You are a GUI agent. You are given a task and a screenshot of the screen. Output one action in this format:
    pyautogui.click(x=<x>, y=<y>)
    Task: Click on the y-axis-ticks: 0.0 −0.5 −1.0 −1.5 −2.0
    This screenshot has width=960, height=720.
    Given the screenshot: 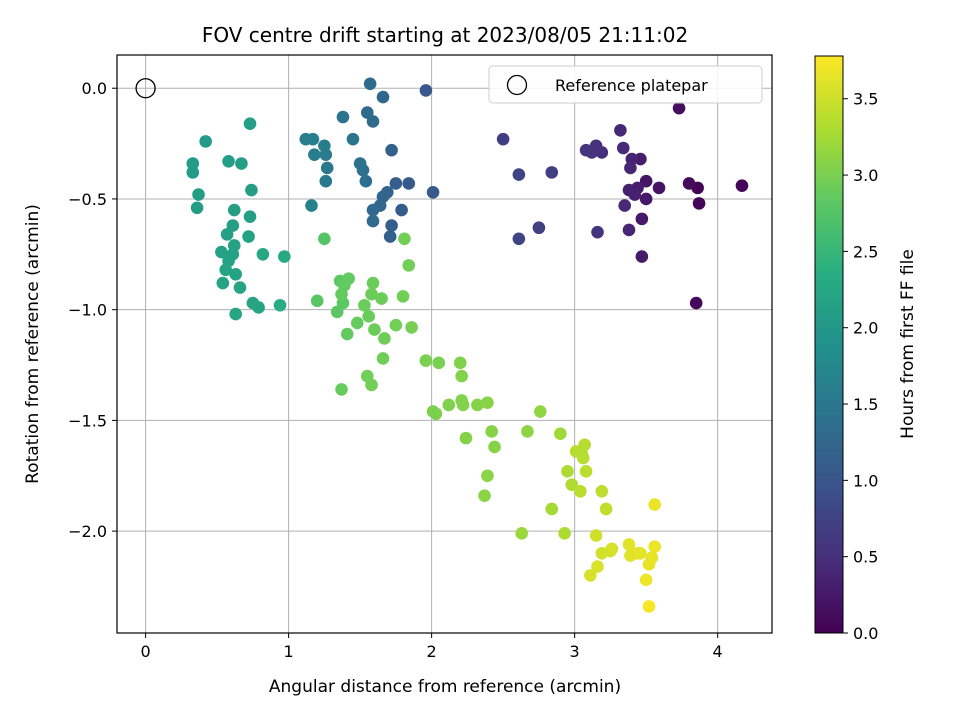 What is the action you would take?
    pyautogui.click(x=92, y=310)
    